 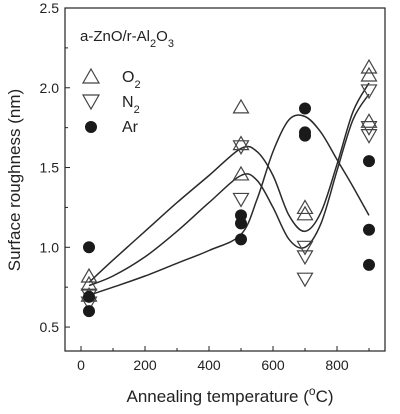 I want to click on y-tick-label: 1.0, so click(x=50, y=247).